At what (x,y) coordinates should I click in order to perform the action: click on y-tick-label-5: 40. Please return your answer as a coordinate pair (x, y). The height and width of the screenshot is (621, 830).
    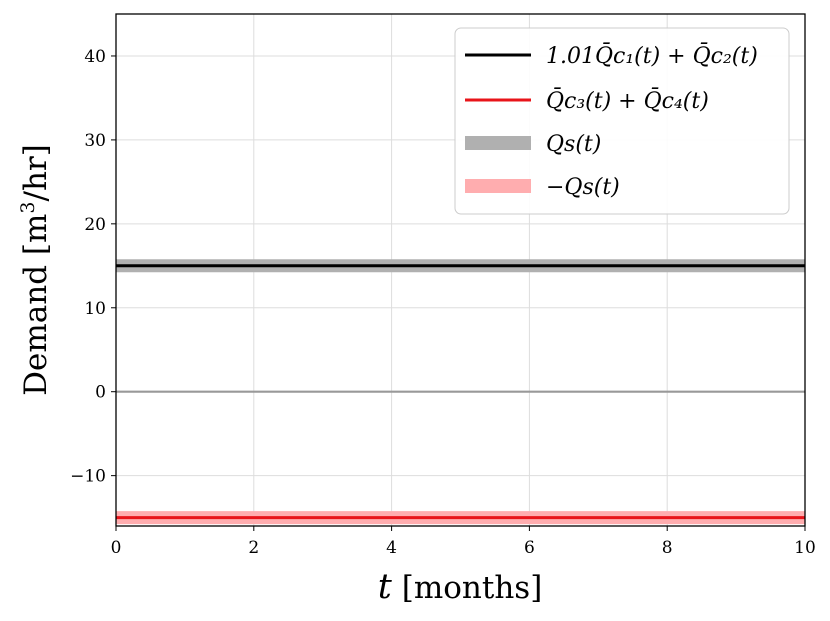
    Looking at the image, I should click on (95, 57).